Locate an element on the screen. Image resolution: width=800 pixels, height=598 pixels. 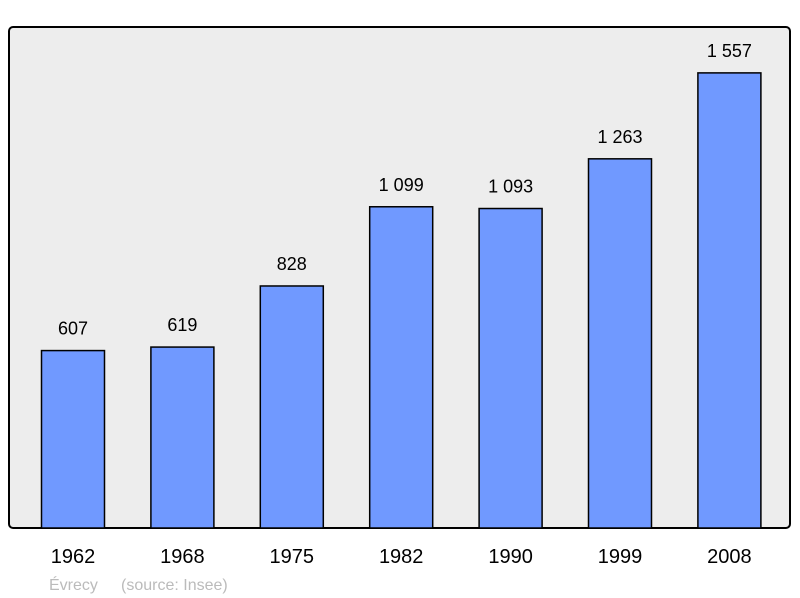
footer-place: Évrecy is located at coordinates (73, 584).